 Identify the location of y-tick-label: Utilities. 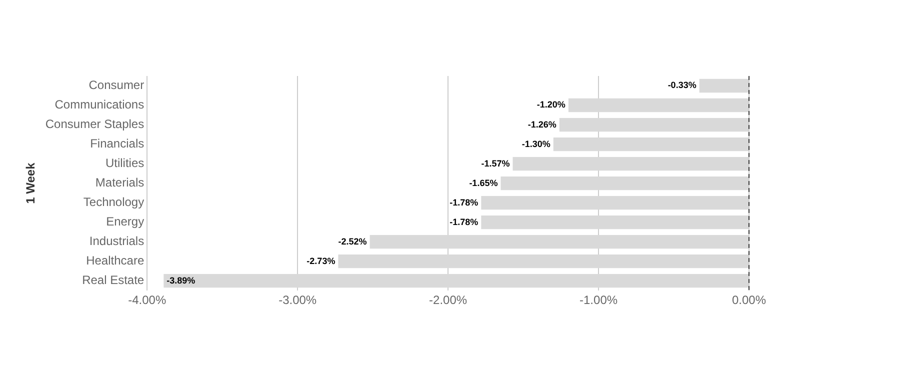
(124, 163).